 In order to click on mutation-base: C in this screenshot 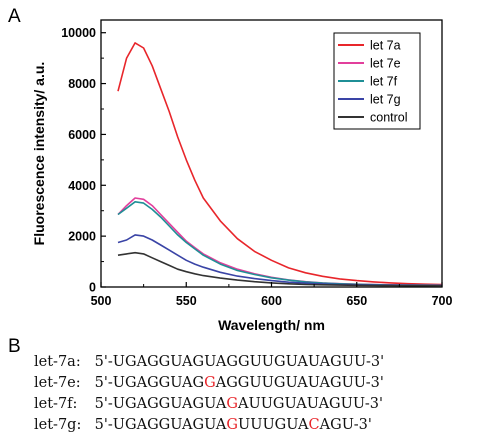, I will do `click(314, 425)`.